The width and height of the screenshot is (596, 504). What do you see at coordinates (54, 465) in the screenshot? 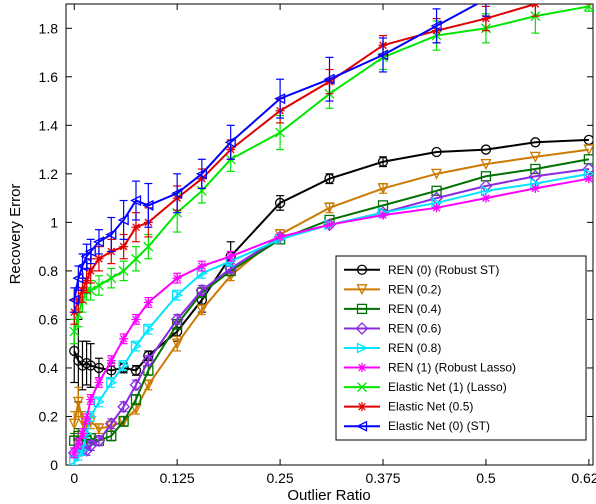
I see `y-tick-label: 0` at bounding box center [54, 465].